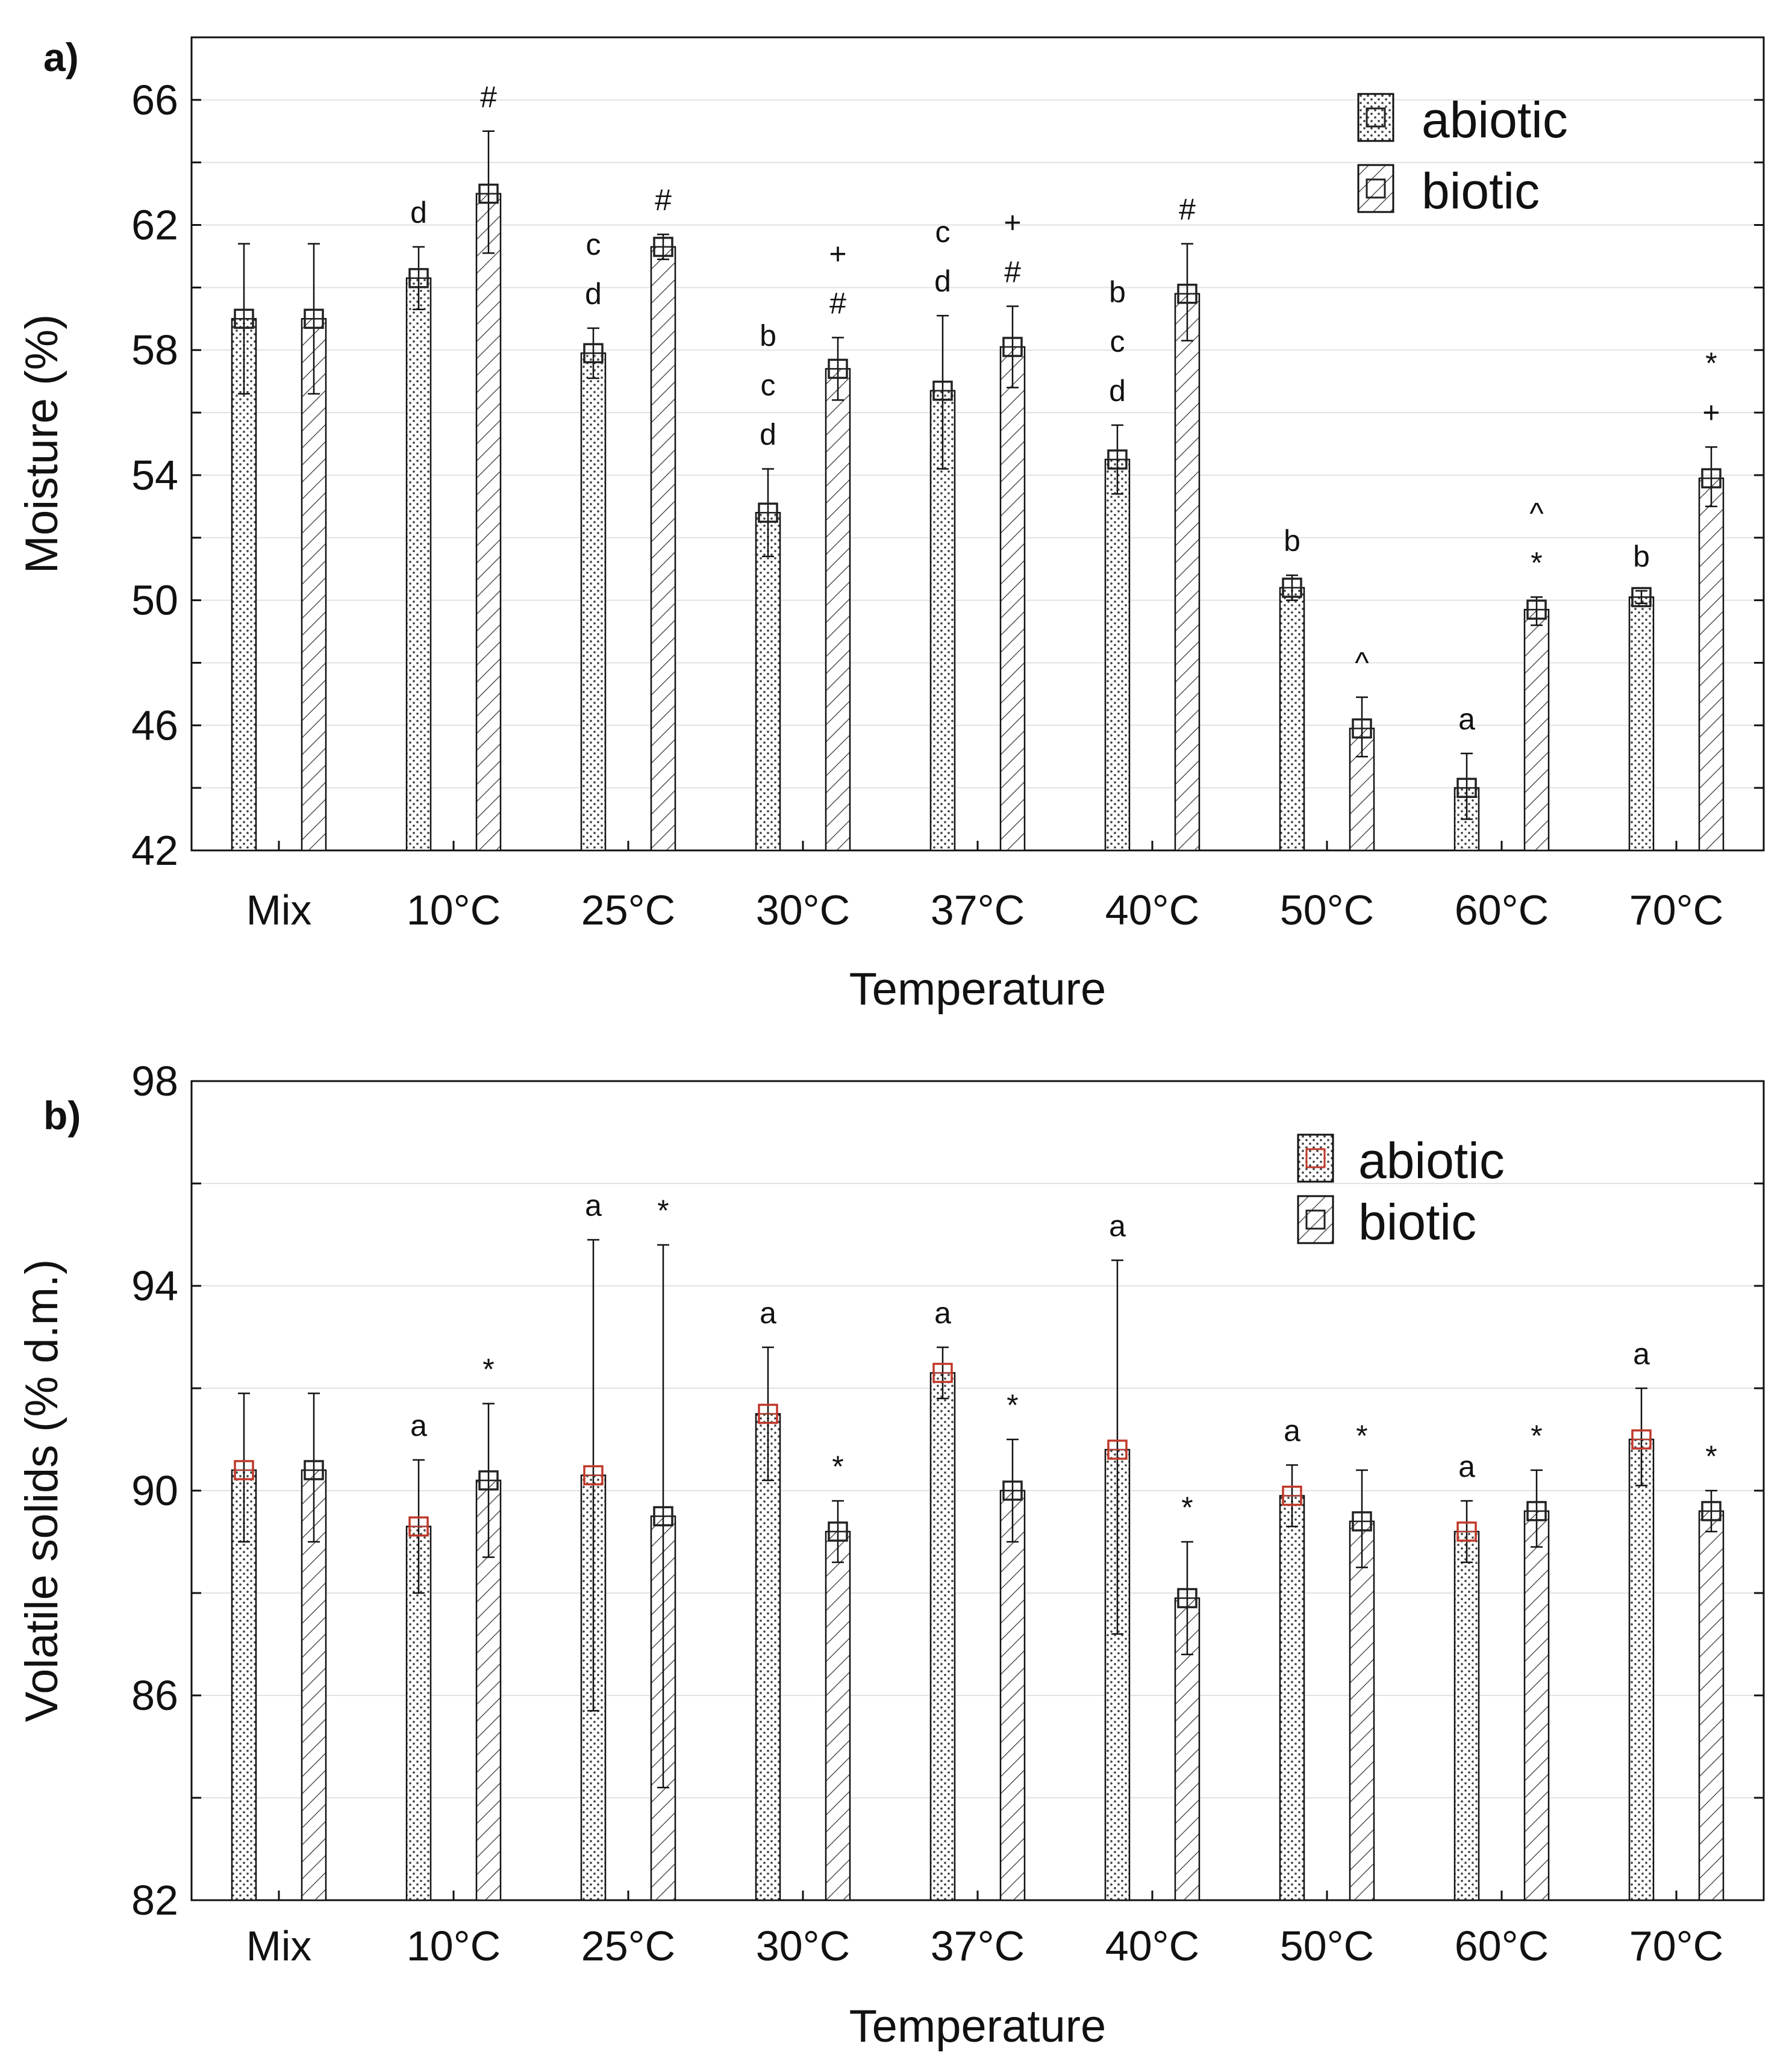  What do you see at coordinates (62, 1115) in the screenshot?
I see `panel-label: b)` at bounding box center [62, 1115].